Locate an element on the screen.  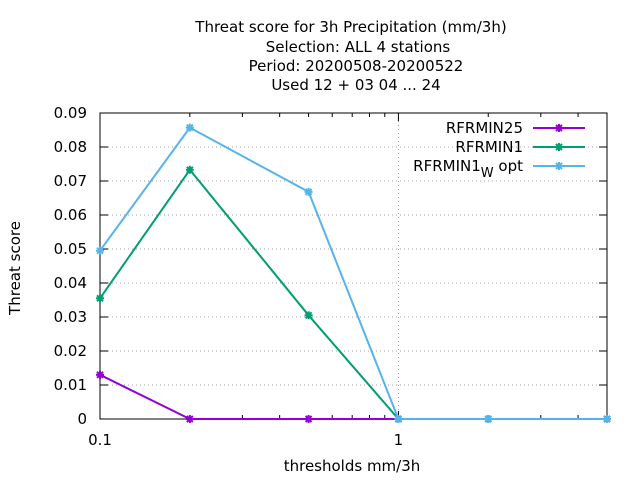
y-tick-label: 0.04 is located at coordinates (70, 283).